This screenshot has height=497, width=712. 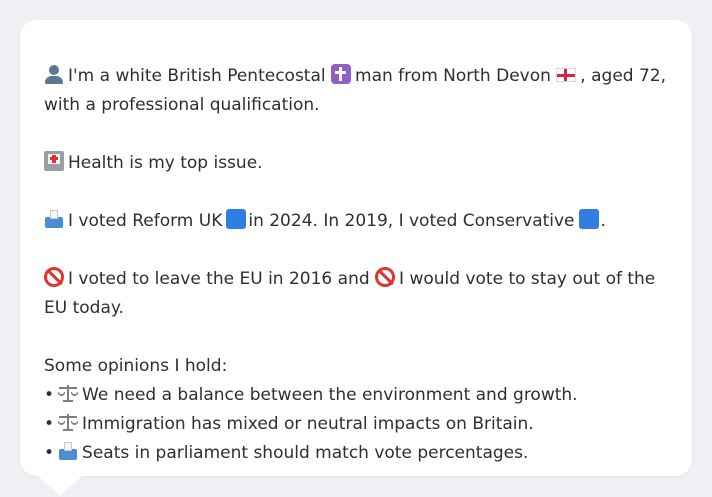 What do you see at coordinates (341, 74) in the screenshot?
I see `latin-cross-icon` at bounding box center [341, 74].